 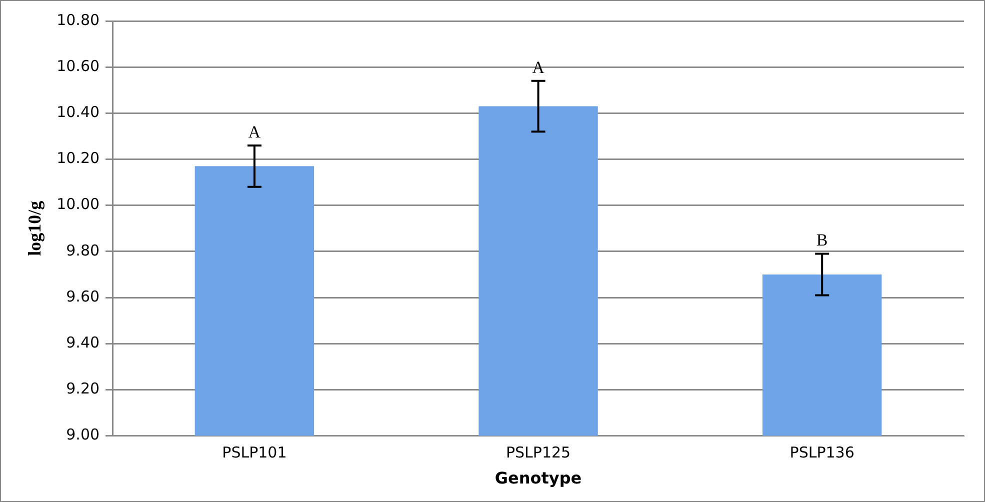 I want to click on x-axis-title: Genotype, so click(x=538, y=478).